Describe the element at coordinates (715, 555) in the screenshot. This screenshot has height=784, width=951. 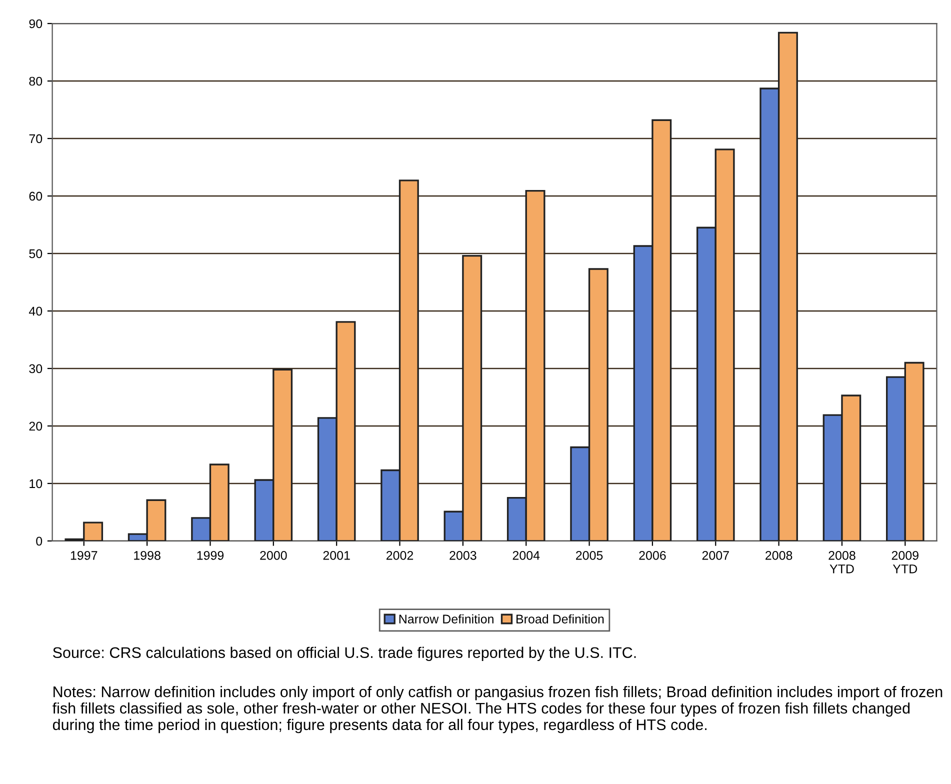
I see `x-tick-label: 2007` at that location.